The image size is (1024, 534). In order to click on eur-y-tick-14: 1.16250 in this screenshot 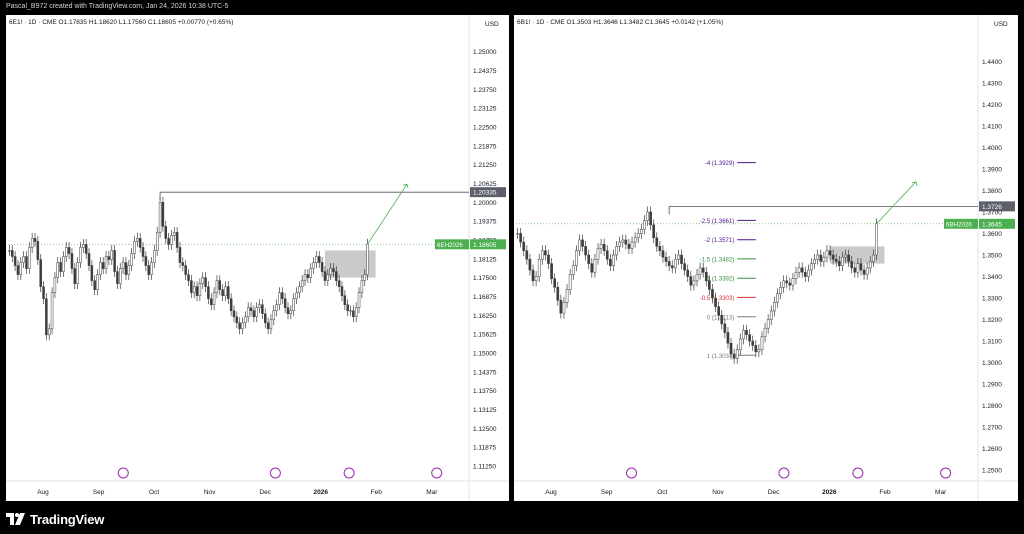, I will do `click(485, 316)`.